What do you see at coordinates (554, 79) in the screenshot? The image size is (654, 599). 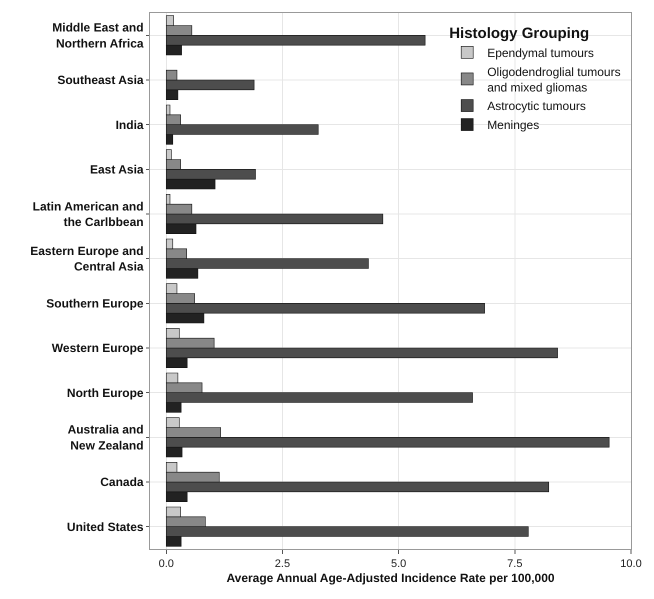 I see `legend-label: Oligodendroglial tumours and mixed gliomas` at bounding box center [554, 79].